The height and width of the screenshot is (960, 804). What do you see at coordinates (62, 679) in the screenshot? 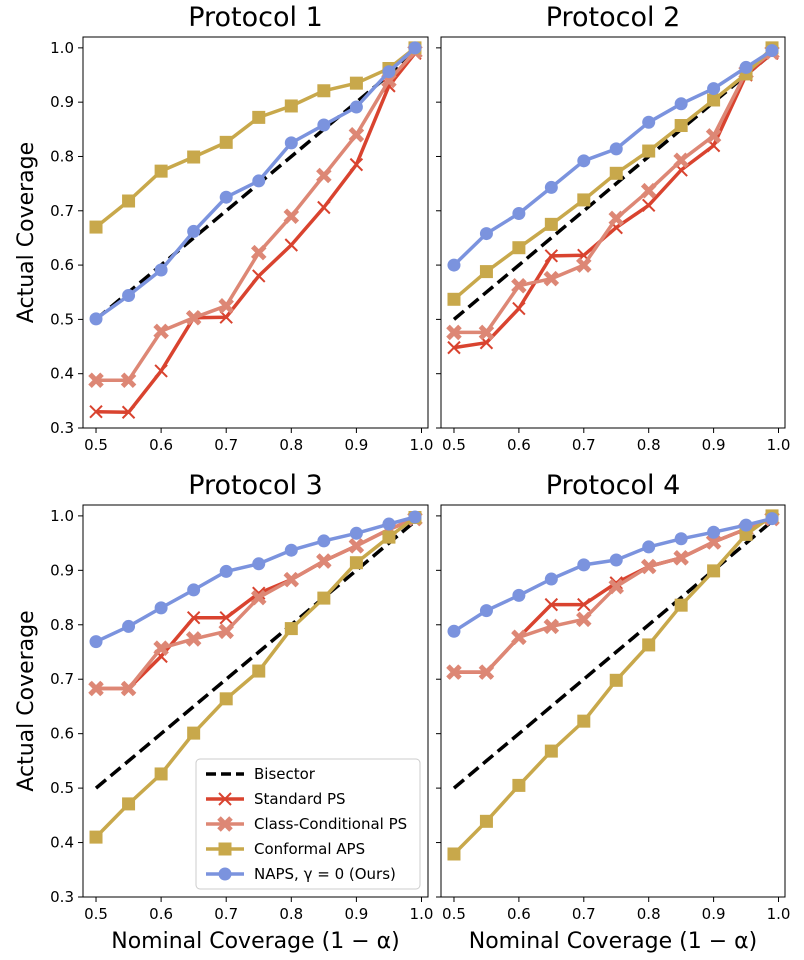
I see `y-tick-label: 0.7` at bounding box center [62, 679].